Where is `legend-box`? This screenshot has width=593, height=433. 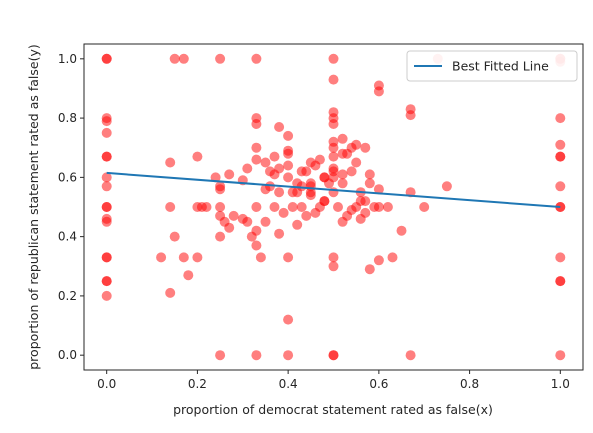 legend-box is located at coordinates (492, 66).